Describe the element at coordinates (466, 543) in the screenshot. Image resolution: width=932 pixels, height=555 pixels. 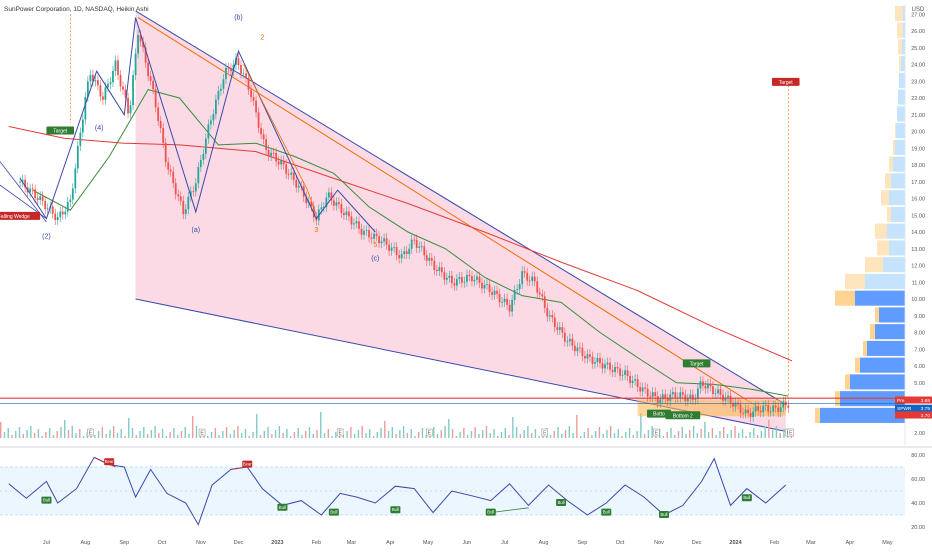
I see `x-tick-label: Jun` at that location.